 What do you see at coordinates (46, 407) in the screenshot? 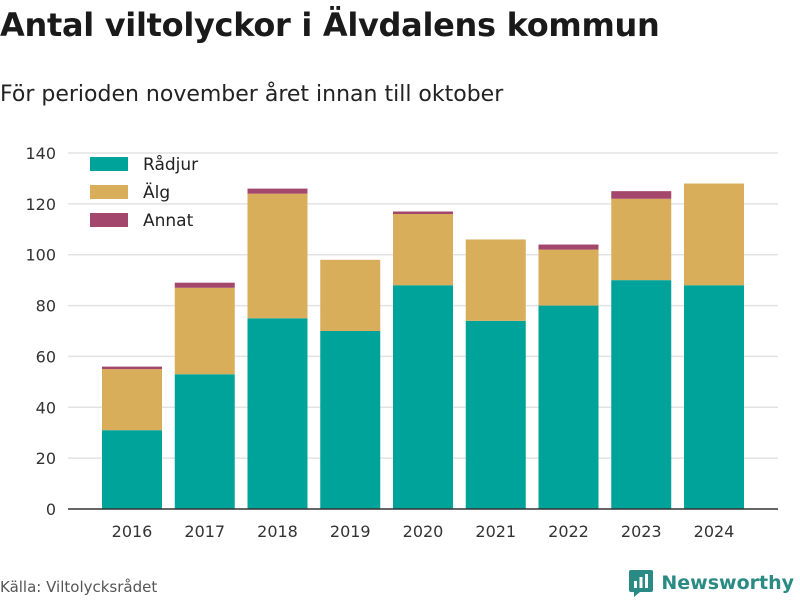
I see `y-tick-label: 40` at bounding box center [46, 407].